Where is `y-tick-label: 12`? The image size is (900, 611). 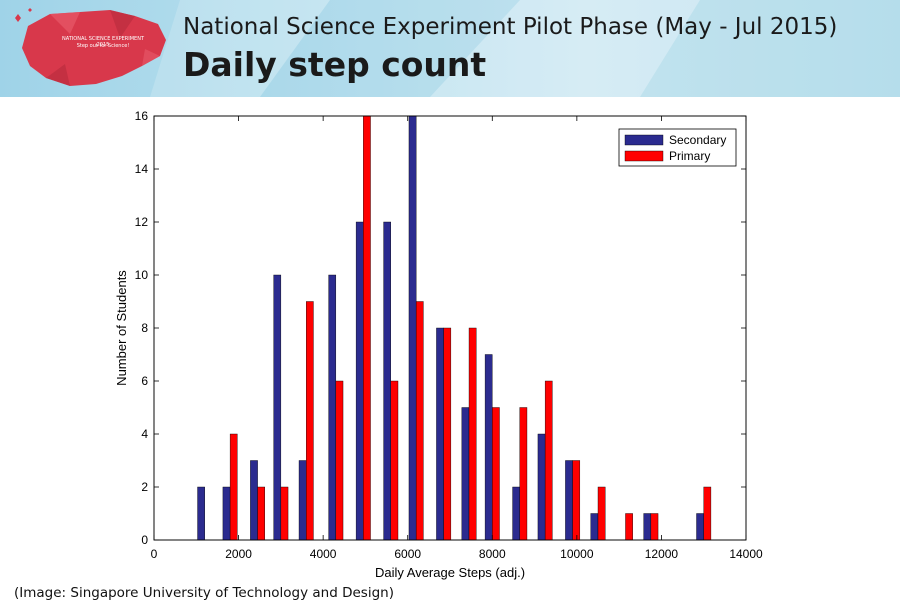 y-tick-label: 12 is located at coordinates (142, 222).